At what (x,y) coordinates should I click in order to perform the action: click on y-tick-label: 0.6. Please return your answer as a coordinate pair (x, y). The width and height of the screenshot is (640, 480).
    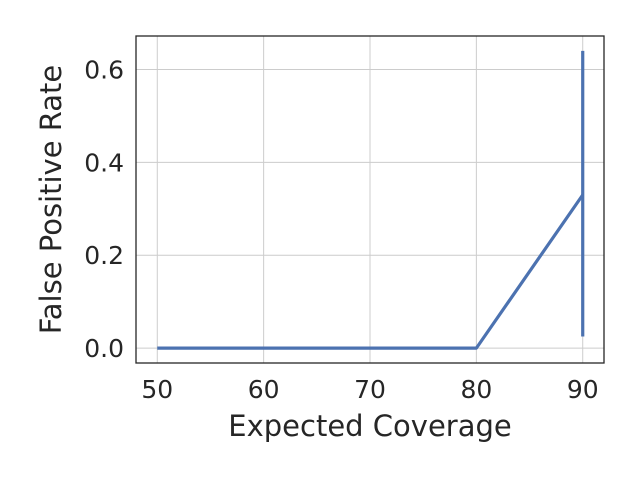
    Looking at the image, I should click on (104, 69).